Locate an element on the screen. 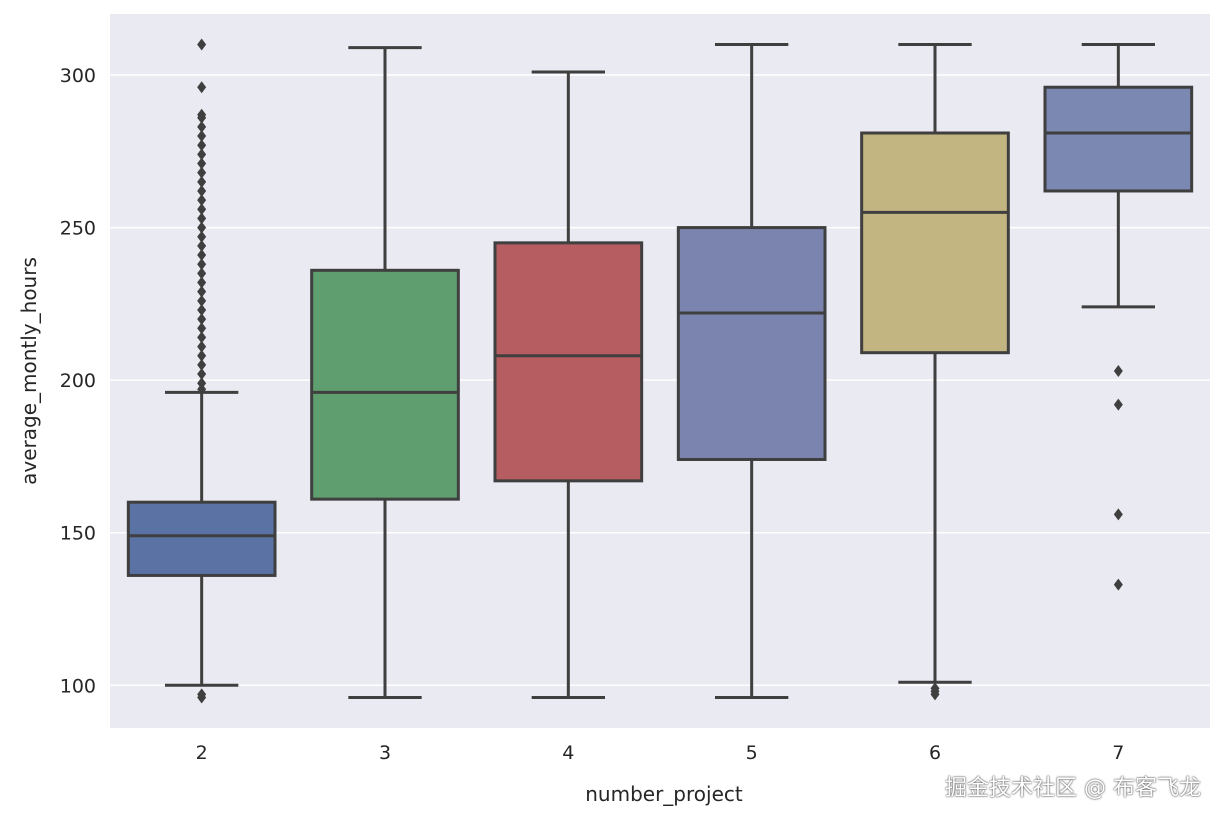 The image size is (1223, 822). y-axis: 100 150 200 250 300 is located at coordinates (78, 381).